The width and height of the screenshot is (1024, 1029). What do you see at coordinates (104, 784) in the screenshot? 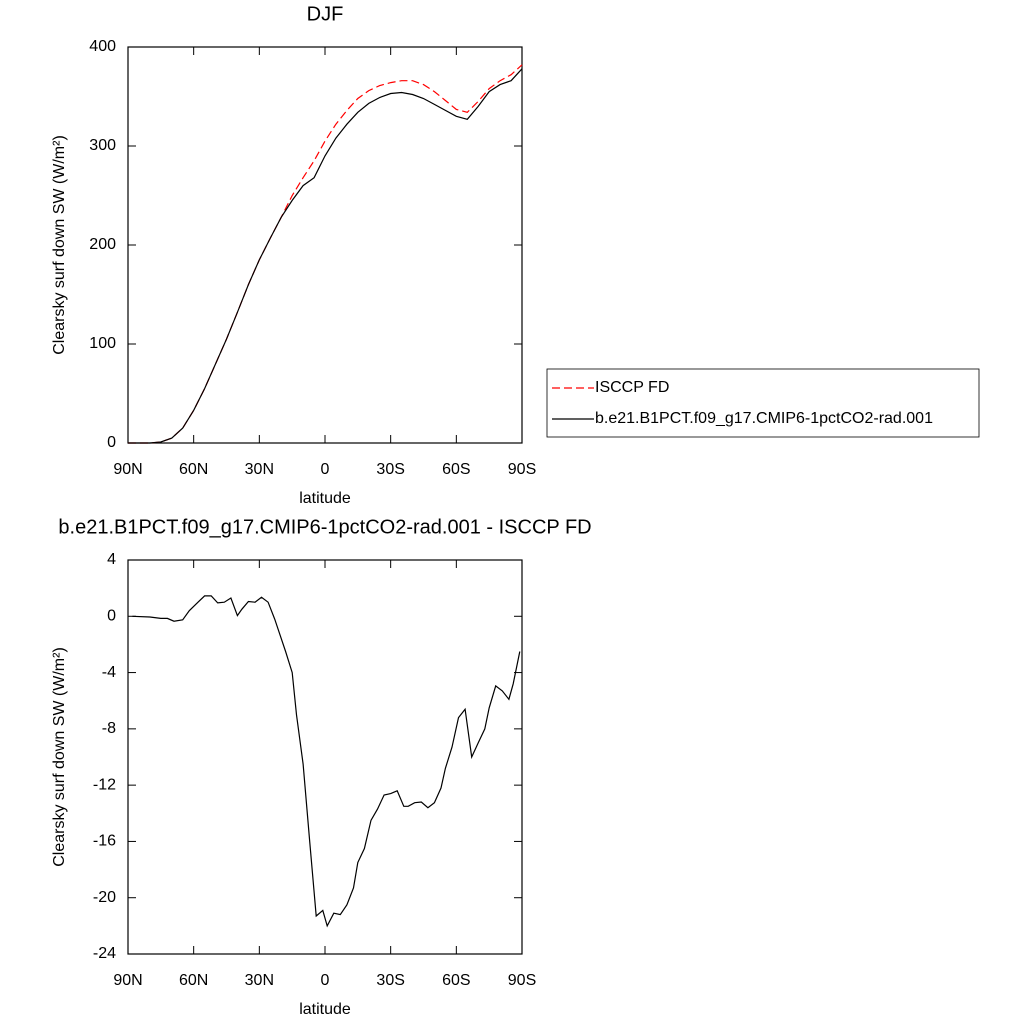
I see `y-tick-label: -12` at bounding box center [104, 784].